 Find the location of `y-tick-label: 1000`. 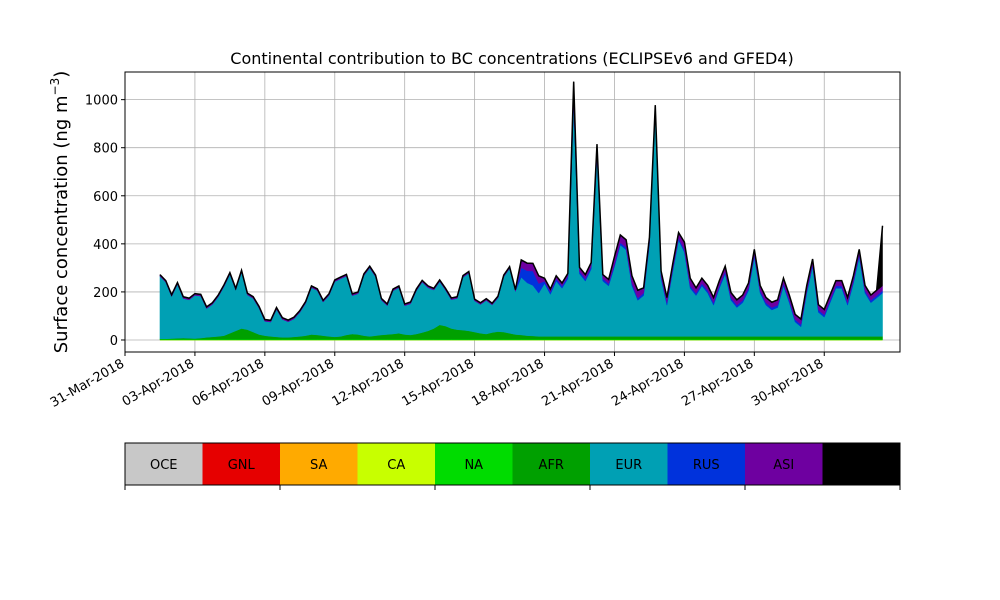

y-tick-label: 1000 is located at coordinates (101, 101).